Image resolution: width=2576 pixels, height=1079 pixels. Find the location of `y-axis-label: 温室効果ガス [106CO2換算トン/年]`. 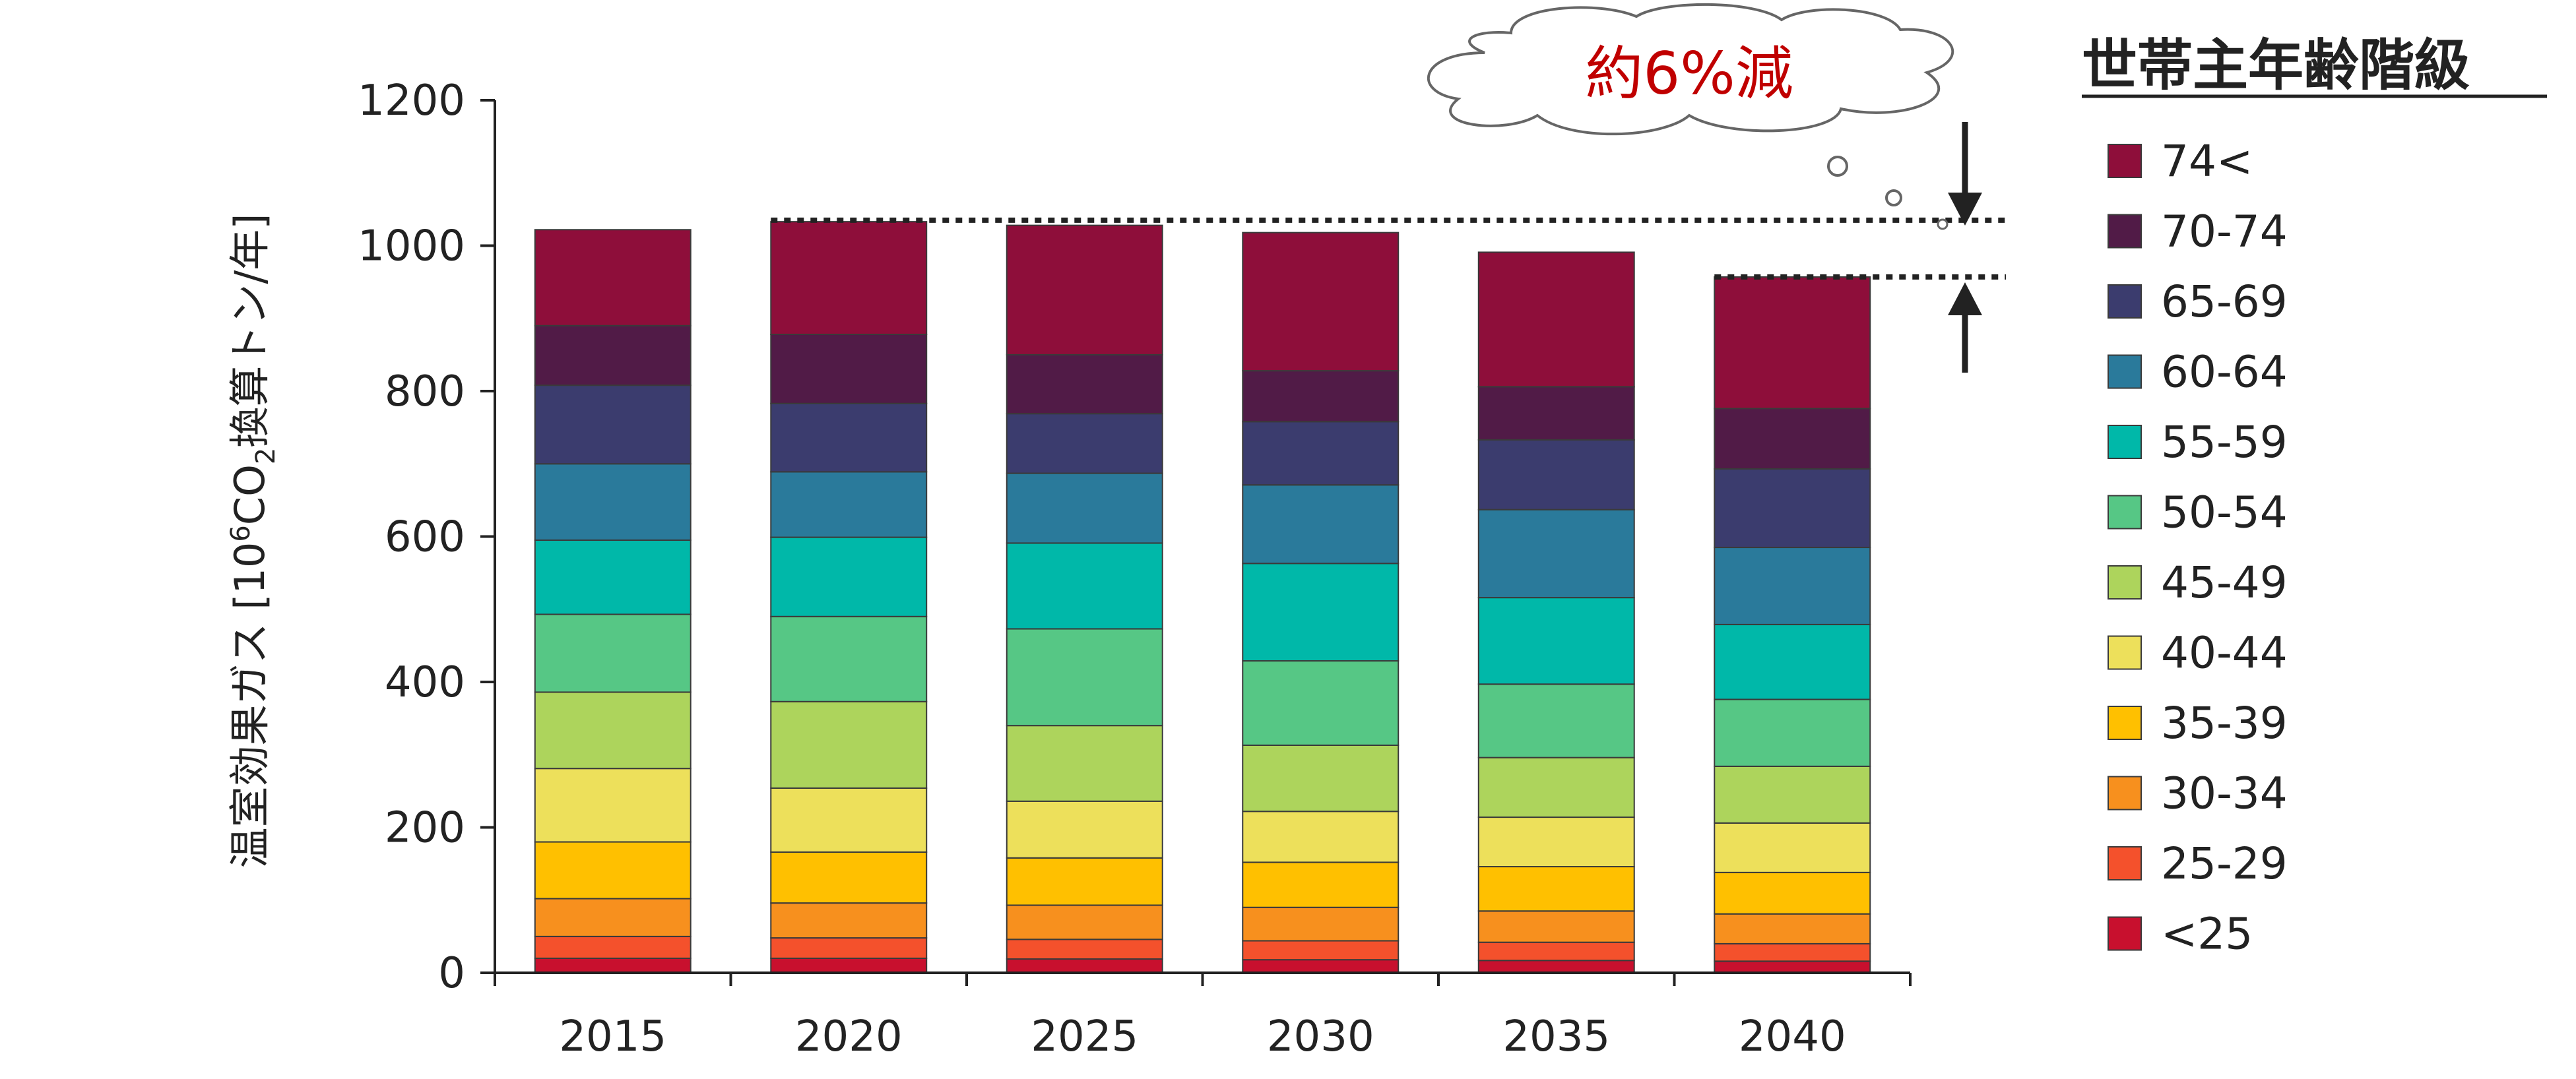

y-axis-label: 温室効果ガス [106CO2換算トン/年] is located at coordinates (253, 541).